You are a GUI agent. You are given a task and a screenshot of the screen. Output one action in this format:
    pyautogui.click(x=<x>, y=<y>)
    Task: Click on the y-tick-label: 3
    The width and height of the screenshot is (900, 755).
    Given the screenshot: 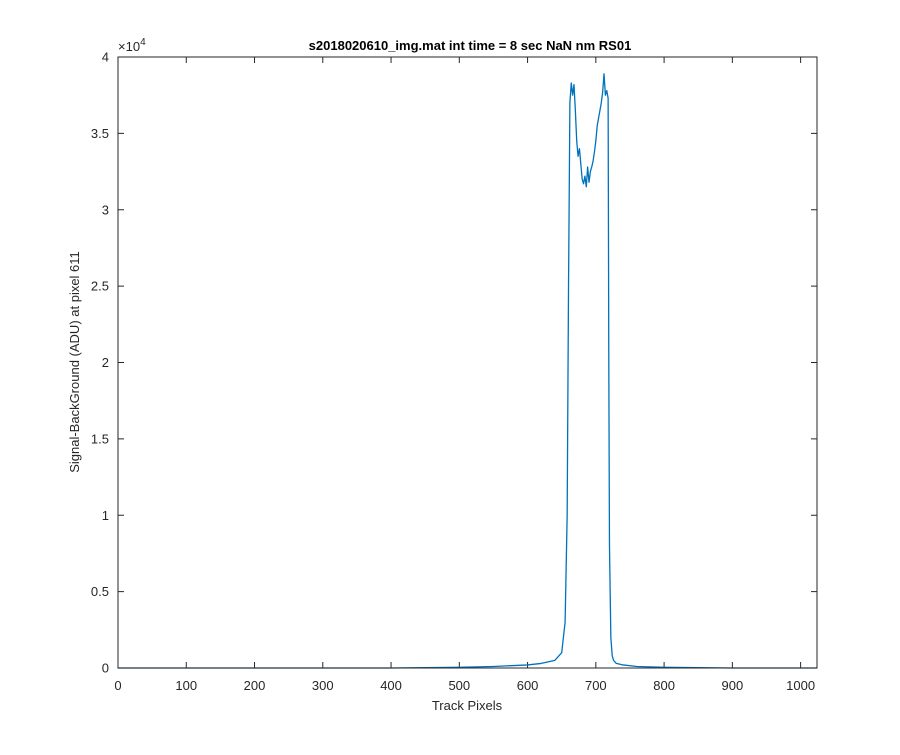 What is the action you would take?
    pyautogui.click(x=105, y=209)
    